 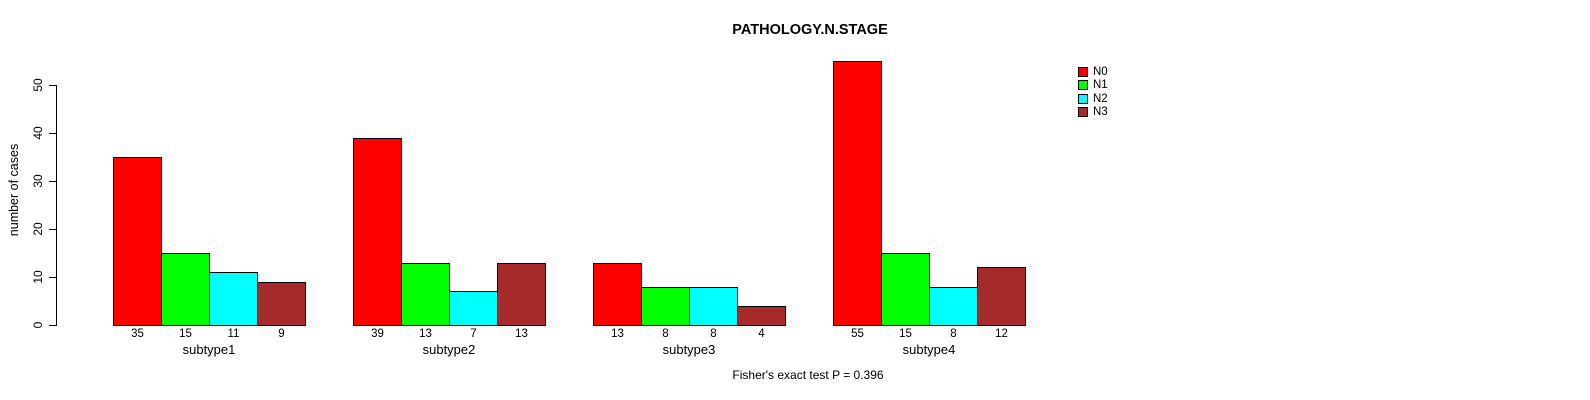 I want to click on bar-subtype1-N0, so click(x=137, y=241).